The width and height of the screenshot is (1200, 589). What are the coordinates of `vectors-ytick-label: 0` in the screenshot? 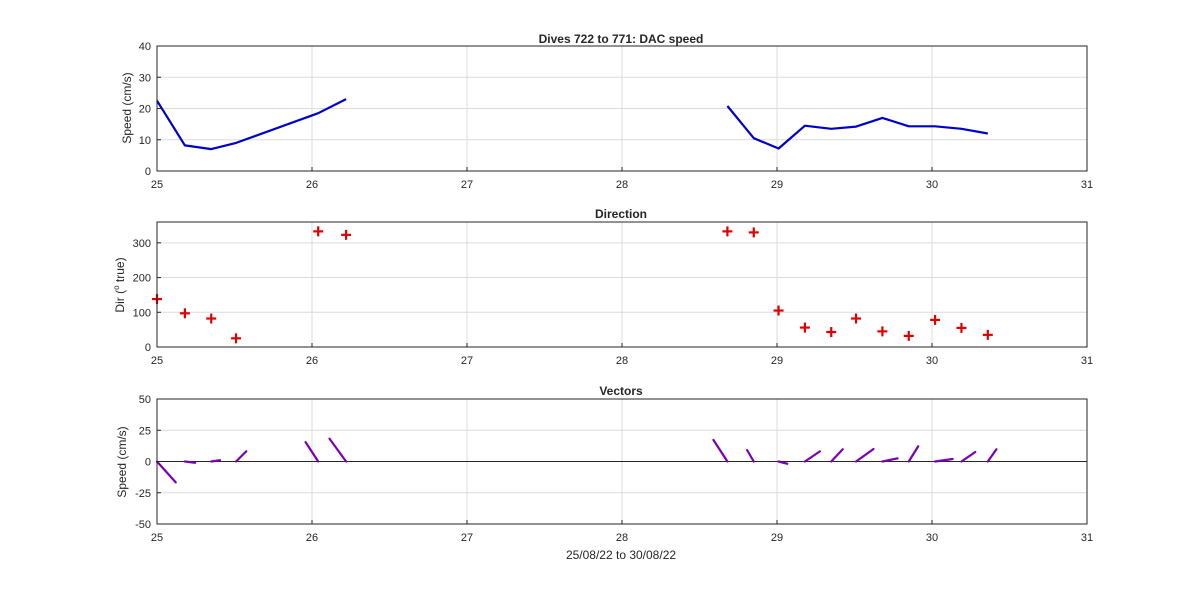 It's located at (148, 463).